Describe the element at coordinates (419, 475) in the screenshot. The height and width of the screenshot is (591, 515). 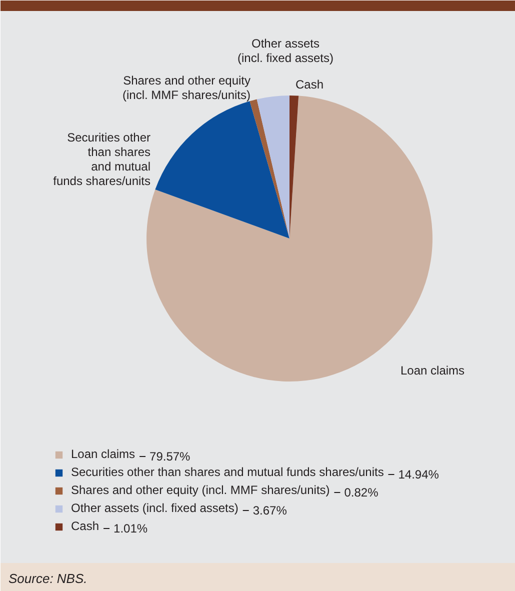
I see `data-label: 14.94%` at that location.